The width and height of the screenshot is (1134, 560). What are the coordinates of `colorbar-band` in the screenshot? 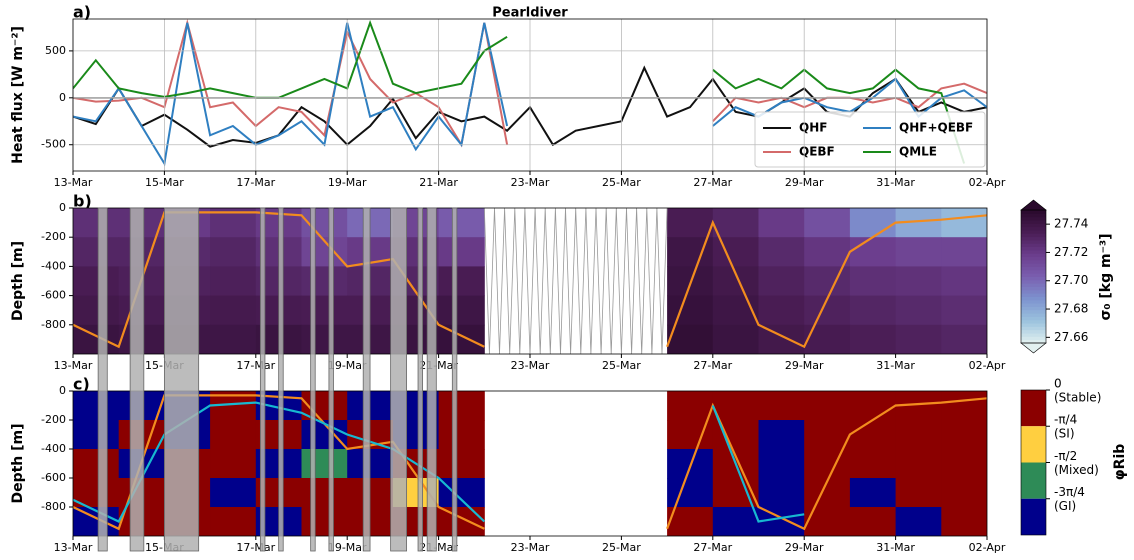 It's located at (1033, 444).